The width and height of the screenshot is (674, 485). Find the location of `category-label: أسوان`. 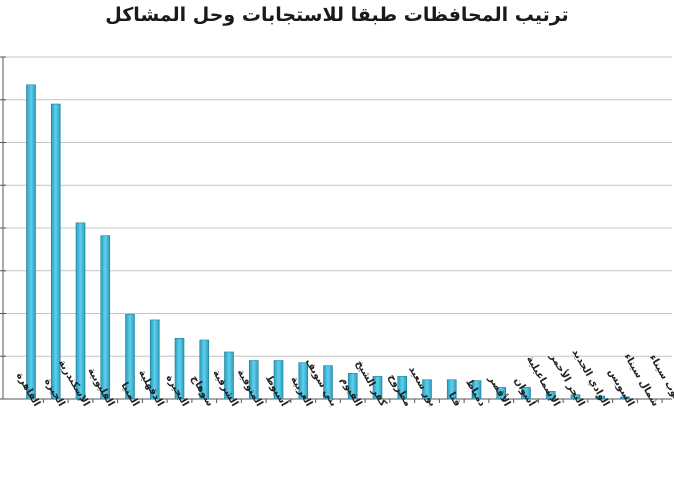

category-label: أسوان is located at coordinates (525, 392).